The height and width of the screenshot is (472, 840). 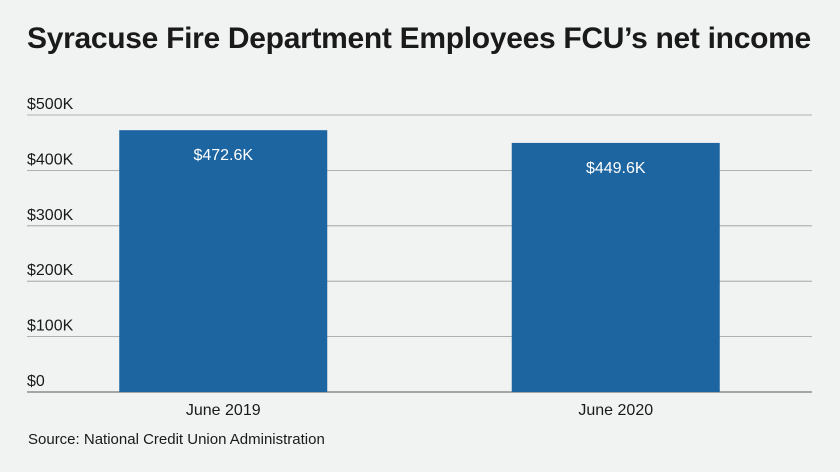 I want to click on data-label: $449.6K, so click(x=616, y=168).